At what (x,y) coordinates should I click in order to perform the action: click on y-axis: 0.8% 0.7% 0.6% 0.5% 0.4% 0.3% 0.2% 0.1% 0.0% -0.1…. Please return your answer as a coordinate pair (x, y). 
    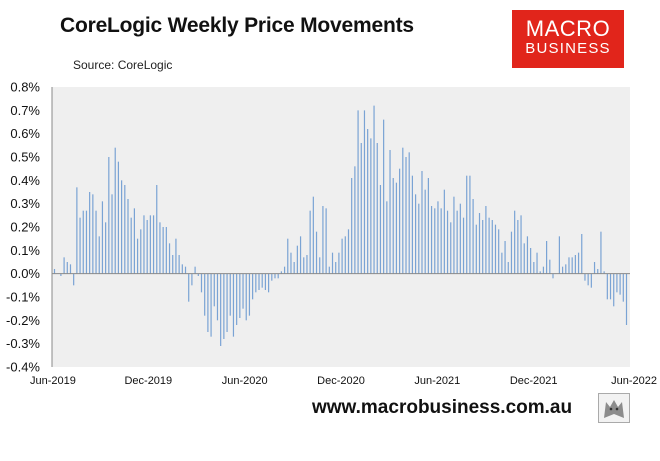
    Looking at the image, I should click on (23, 227).